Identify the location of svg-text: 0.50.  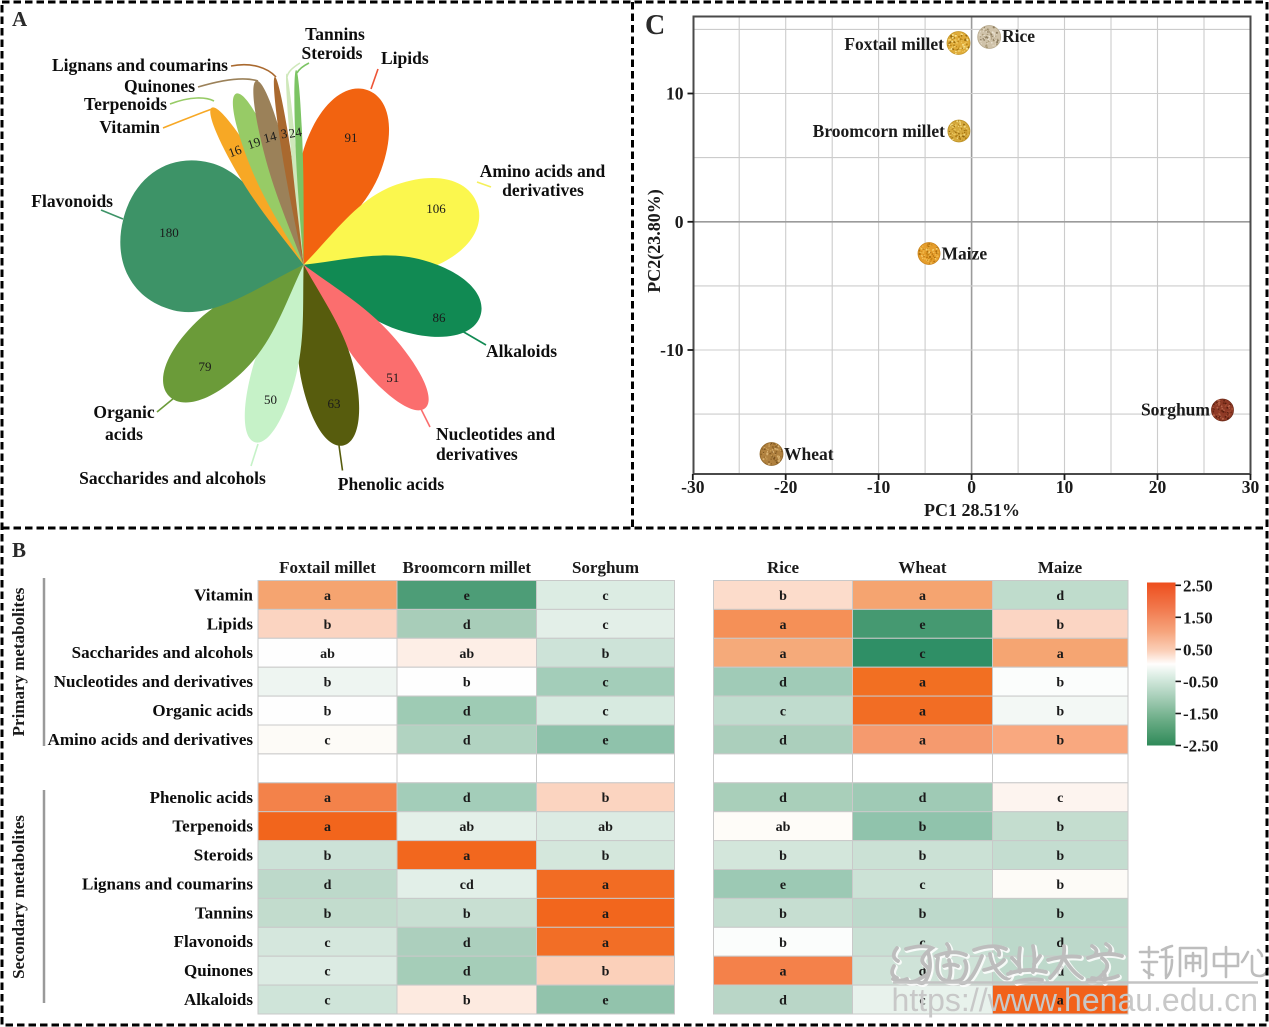
(1198, 649).